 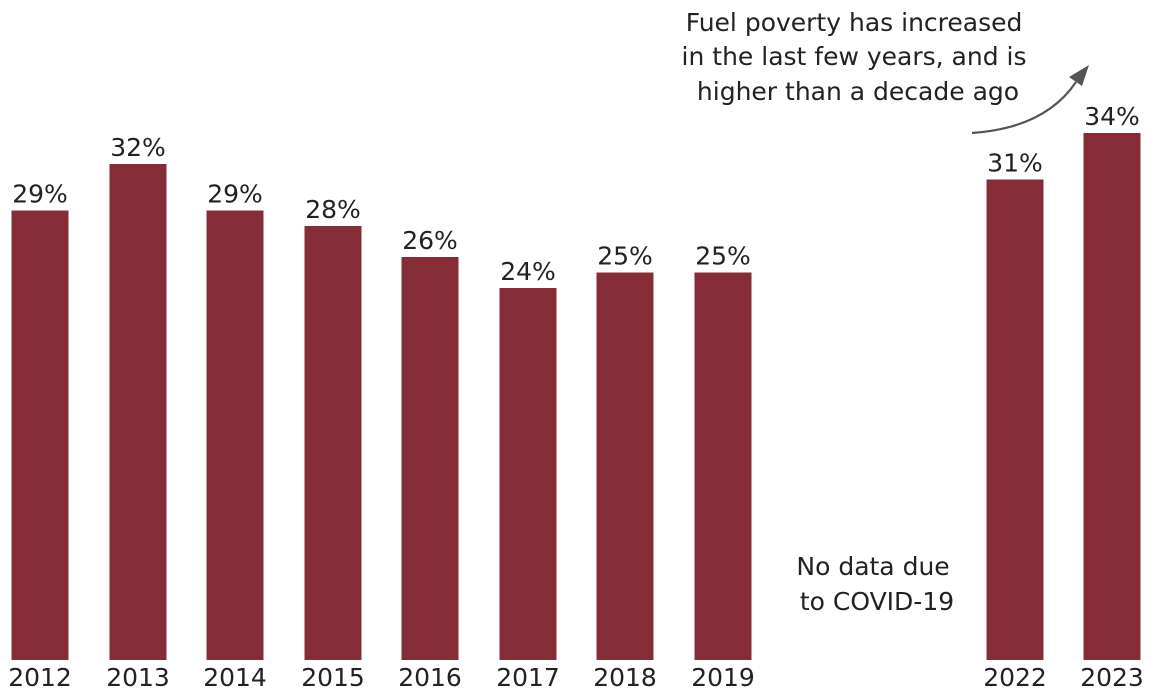 What do you see at coordinates (723, 256) in the screenshot?
I see `value-label-2019: 25%` at bounding box center [723, 256].